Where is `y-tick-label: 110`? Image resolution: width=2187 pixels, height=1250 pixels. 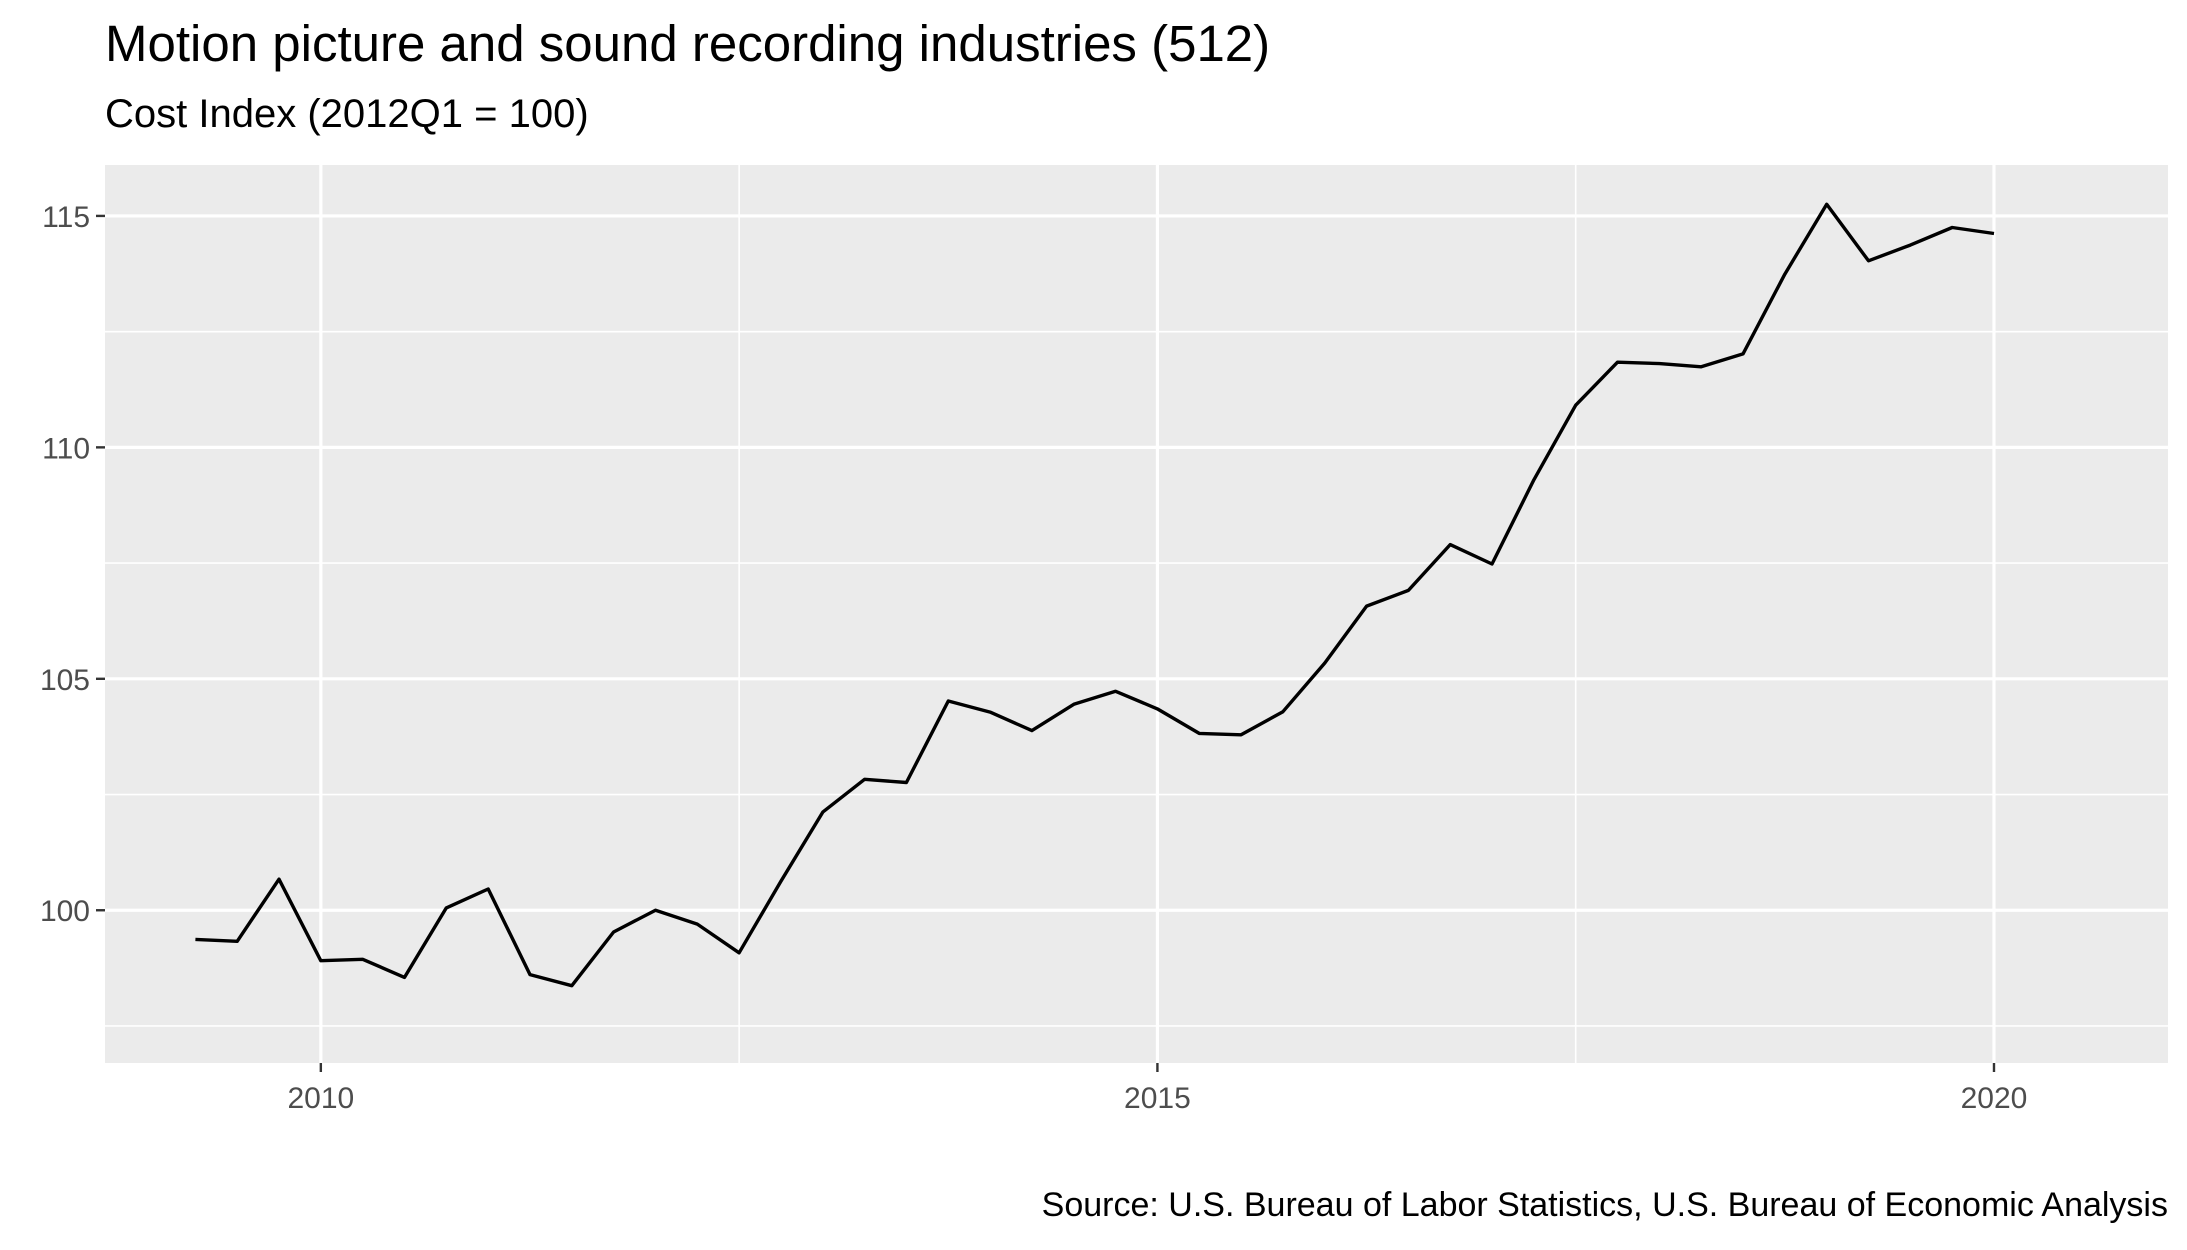
y-tick-label: 110 is located at coordinates (66, 448).